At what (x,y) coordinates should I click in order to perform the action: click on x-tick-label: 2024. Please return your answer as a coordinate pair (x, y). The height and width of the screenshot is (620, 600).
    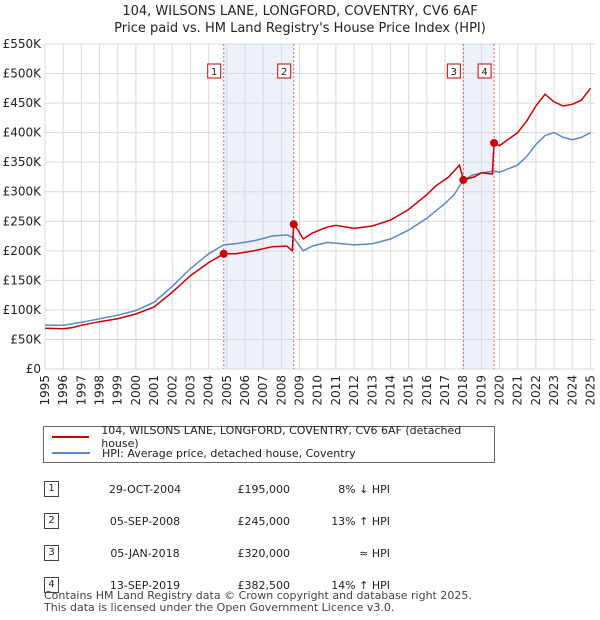
    Looking at the image, I should click on (572, 390).